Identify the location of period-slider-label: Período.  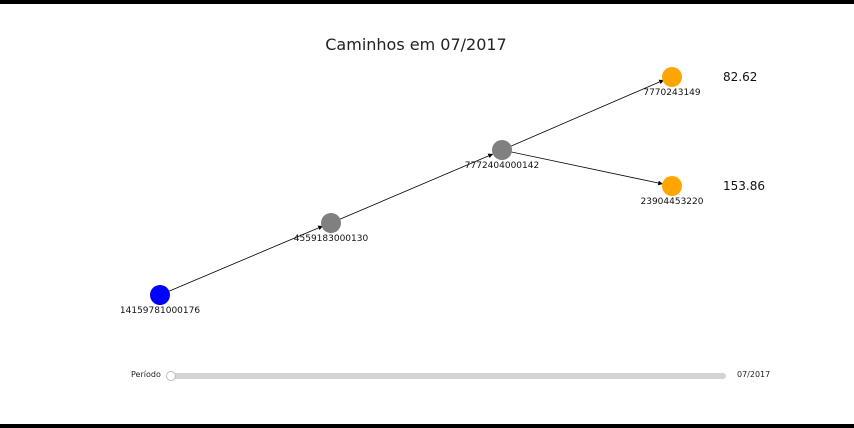
(146, 374).